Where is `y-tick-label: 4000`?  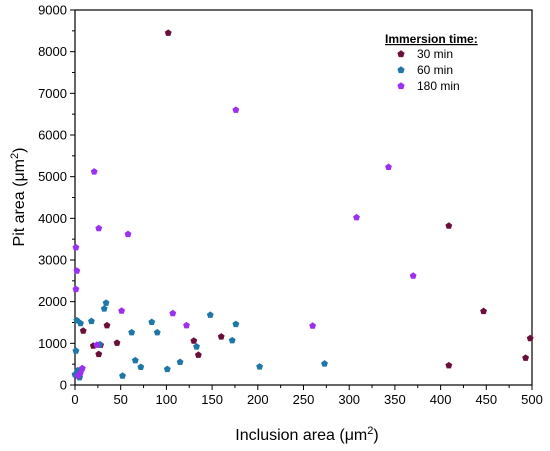 y-tick-label: 4000 is located at coordinates (52, 218).